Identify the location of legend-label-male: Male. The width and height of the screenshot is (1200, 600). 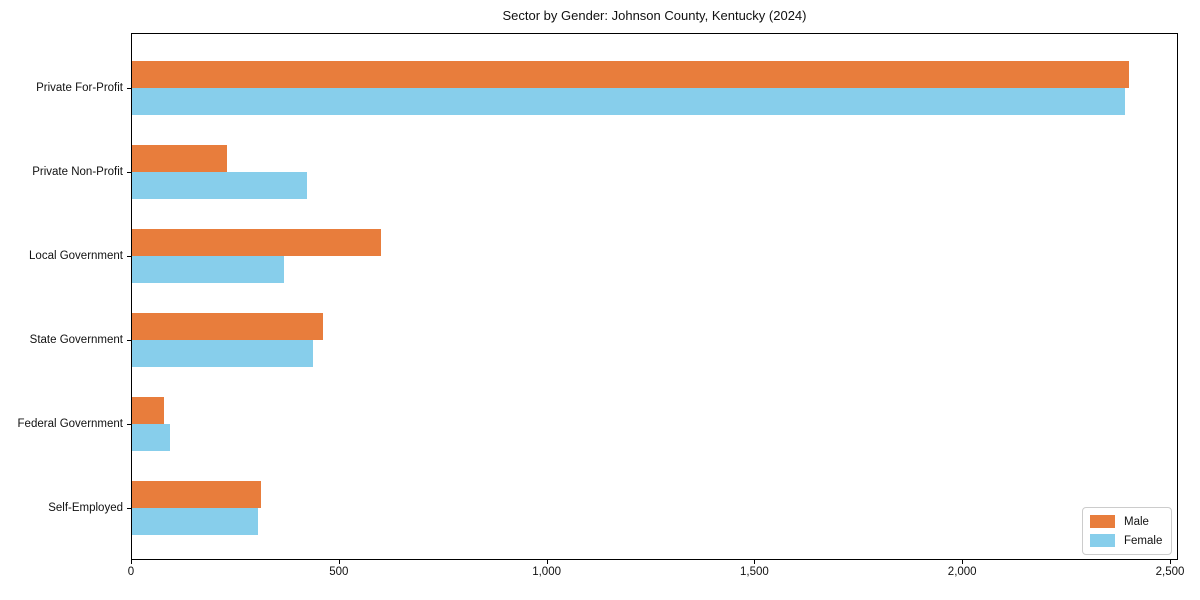
(1136, 521).